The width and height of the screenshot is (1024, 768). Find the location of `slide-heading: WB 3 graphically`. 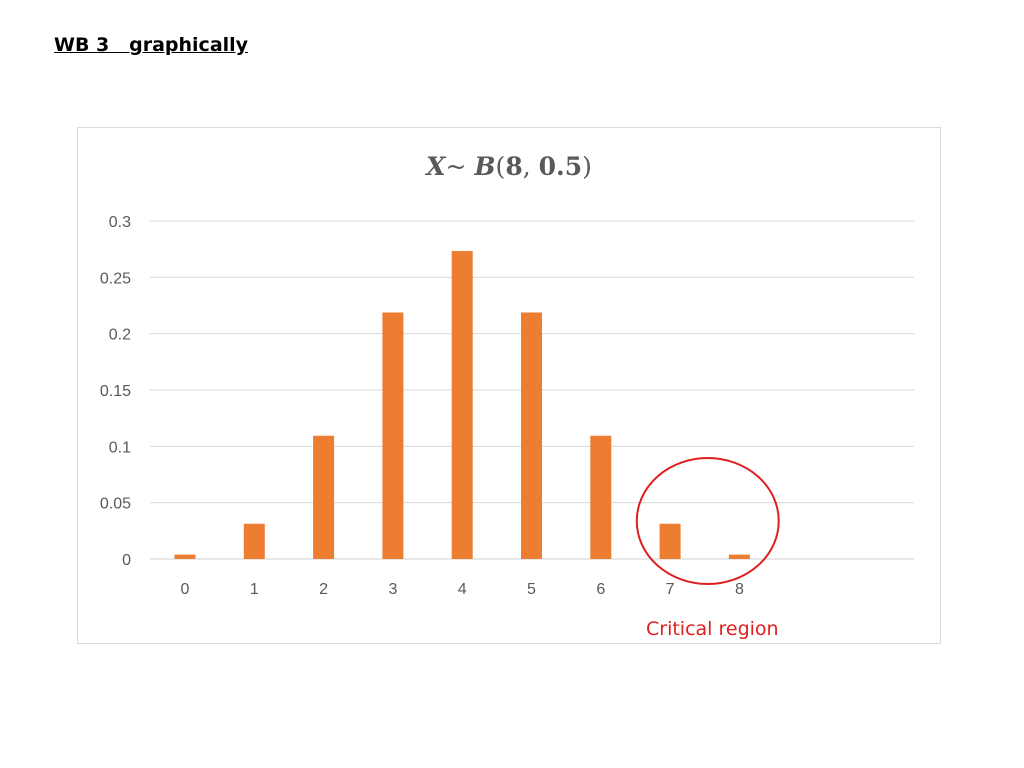

slide-heading: WB 3 graphically is located at coordinates (151, 45).